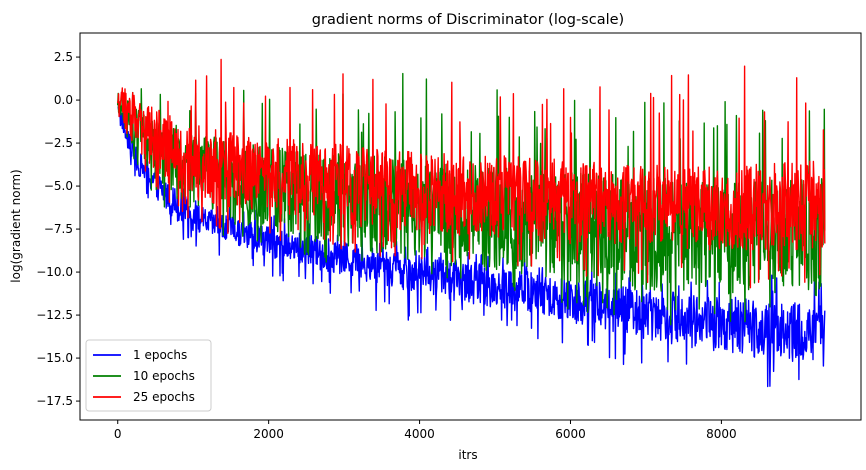 The width and height of the screenshot is (866, 470). I want to click on y-tick-label: −7.5, so click(58, 229).